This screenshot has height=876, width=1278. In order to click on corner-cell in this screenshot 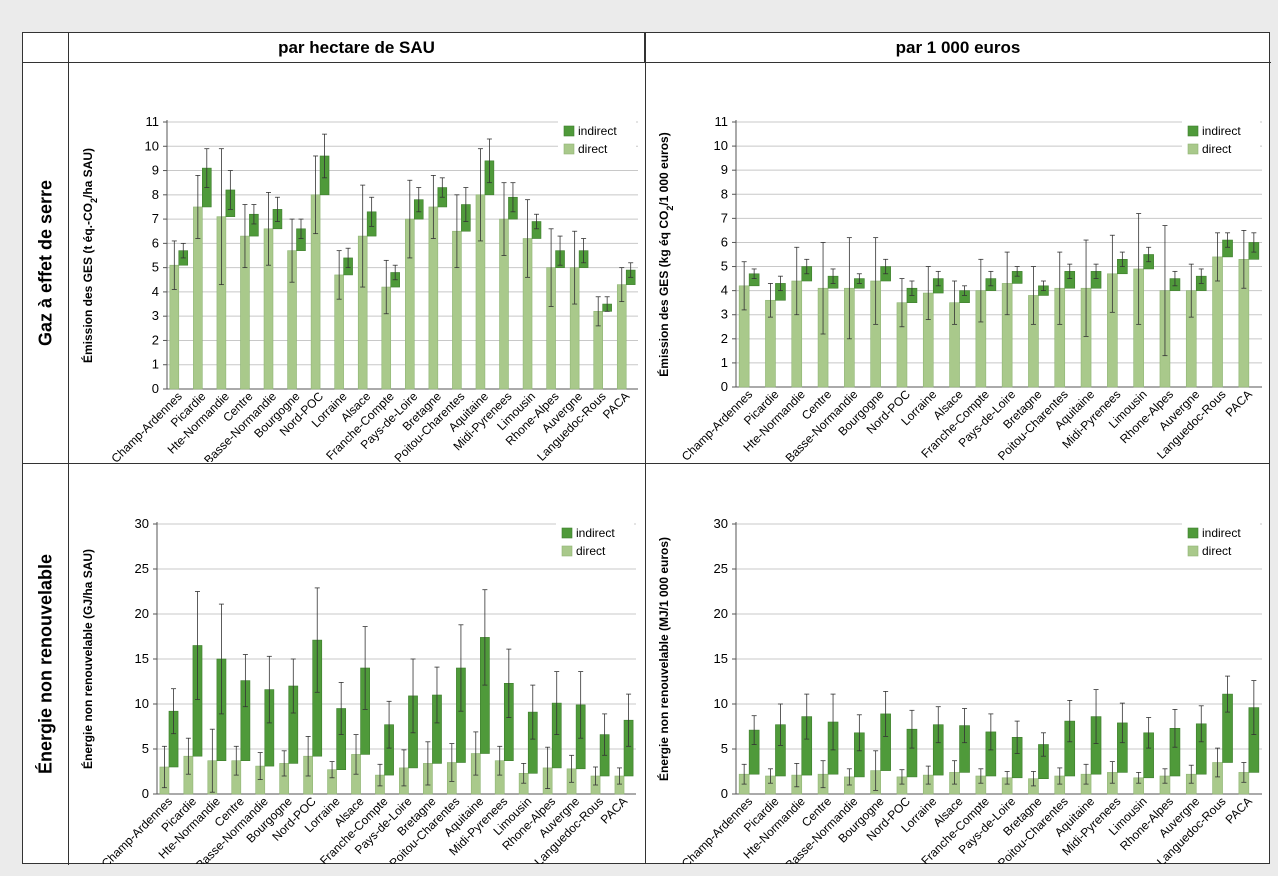, I will do `click(46, 48)`.